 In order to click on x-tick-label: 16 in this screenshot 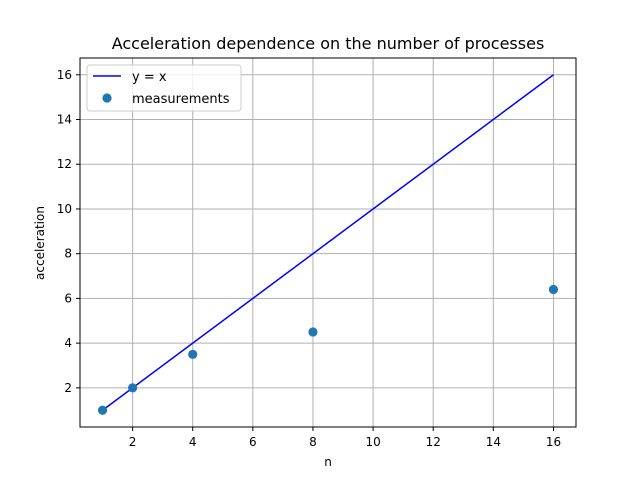, I will do `click(553, 442)`.